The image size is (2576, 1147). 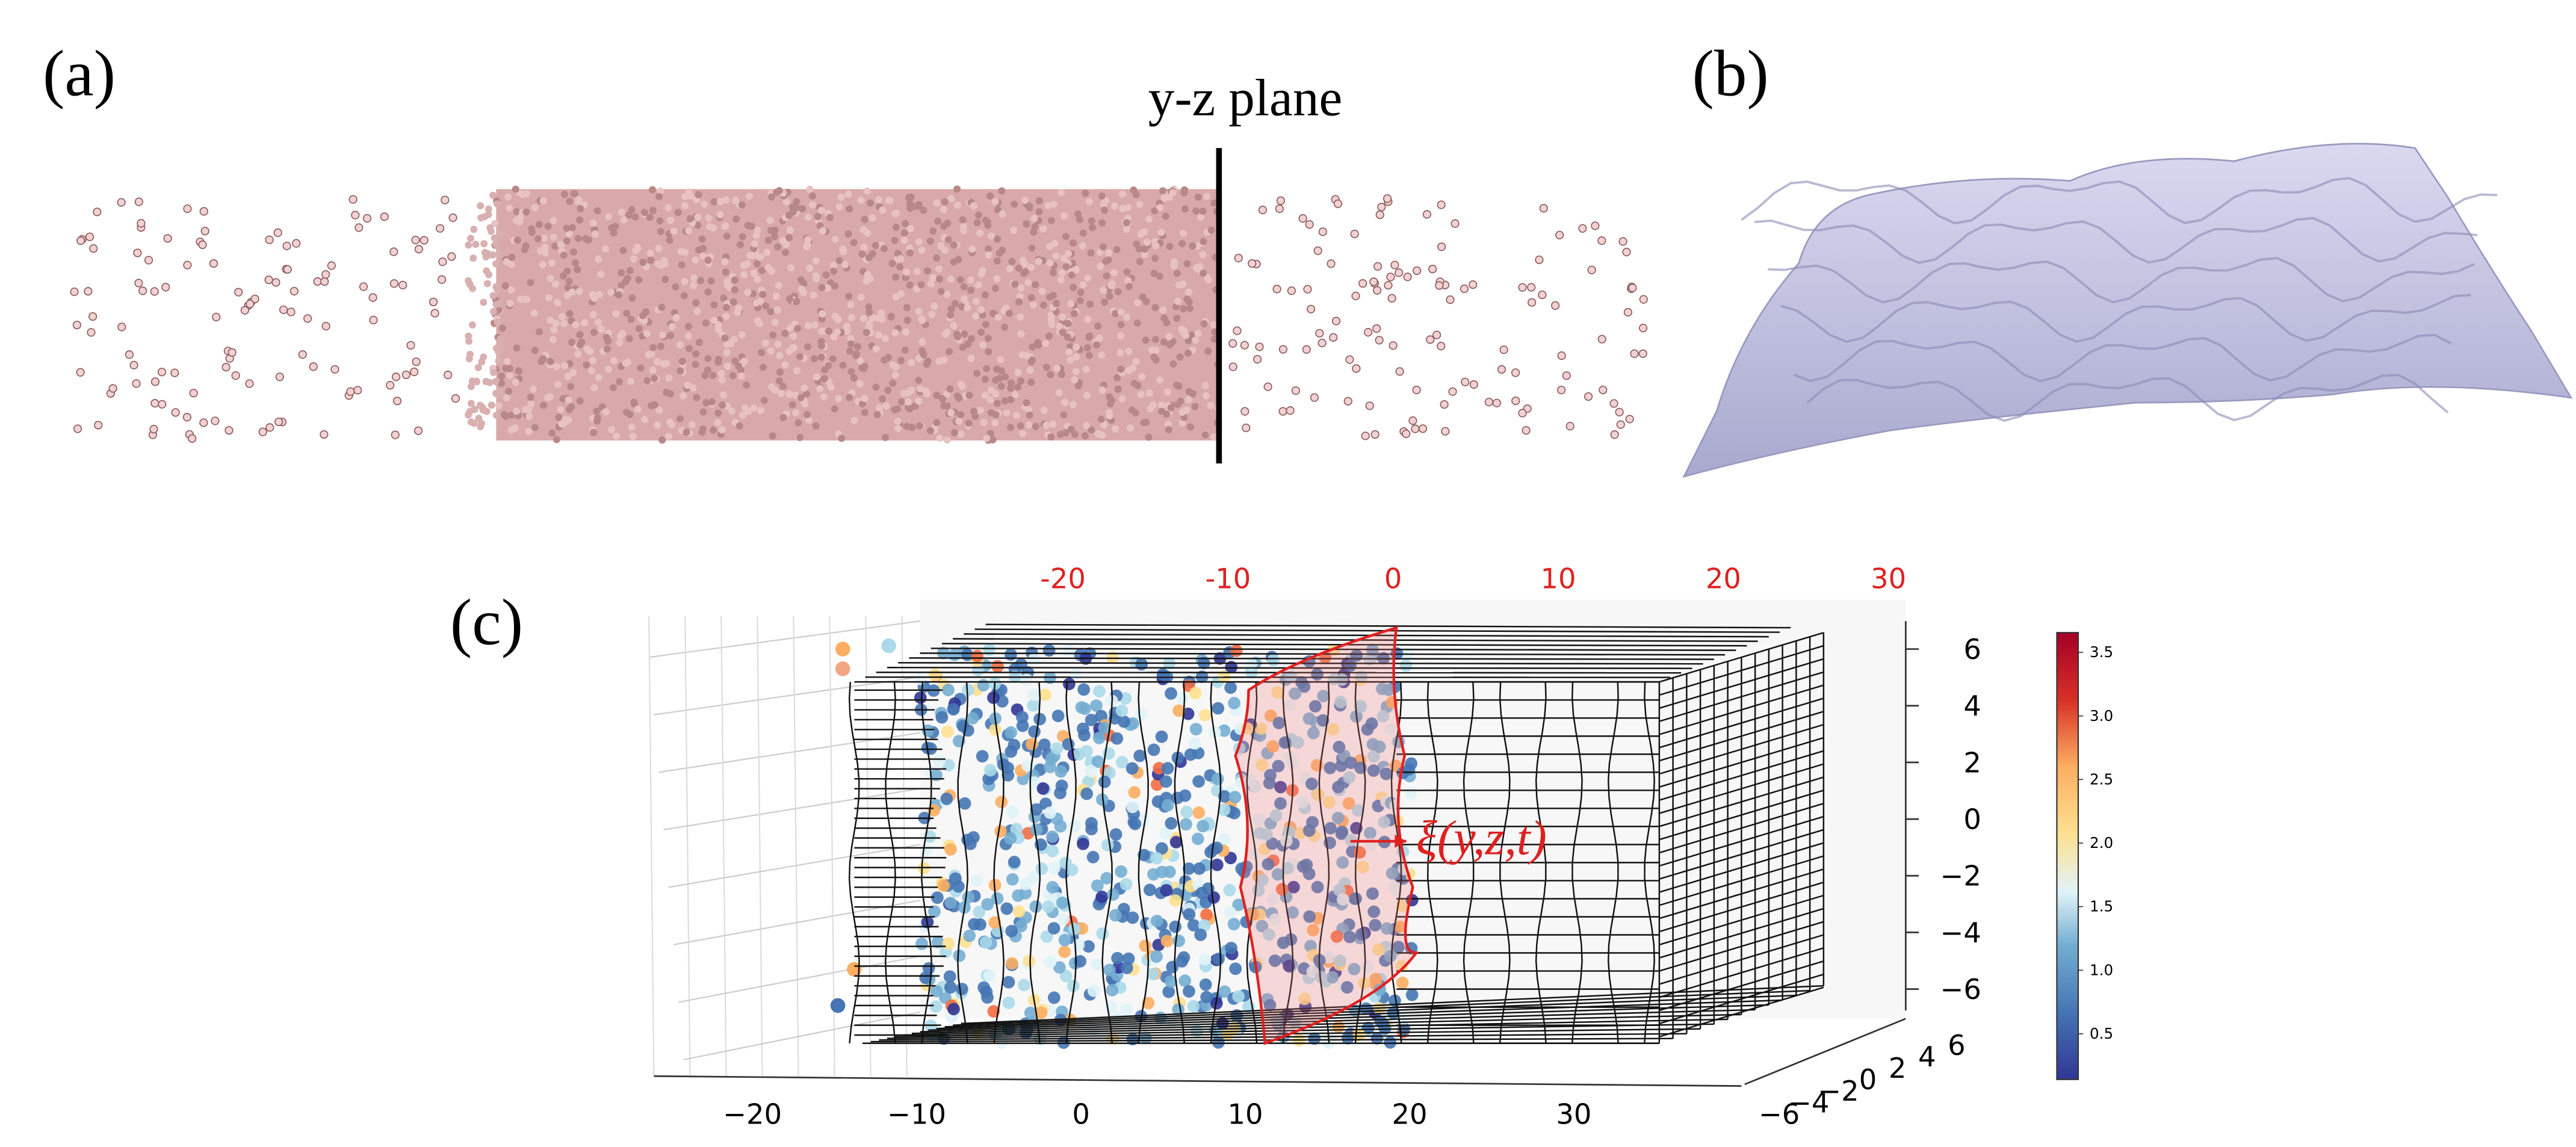 What do you see at coordinates (2123, 358) in the screenshot?
I see `ridge` at bounding box center [2123, 358].